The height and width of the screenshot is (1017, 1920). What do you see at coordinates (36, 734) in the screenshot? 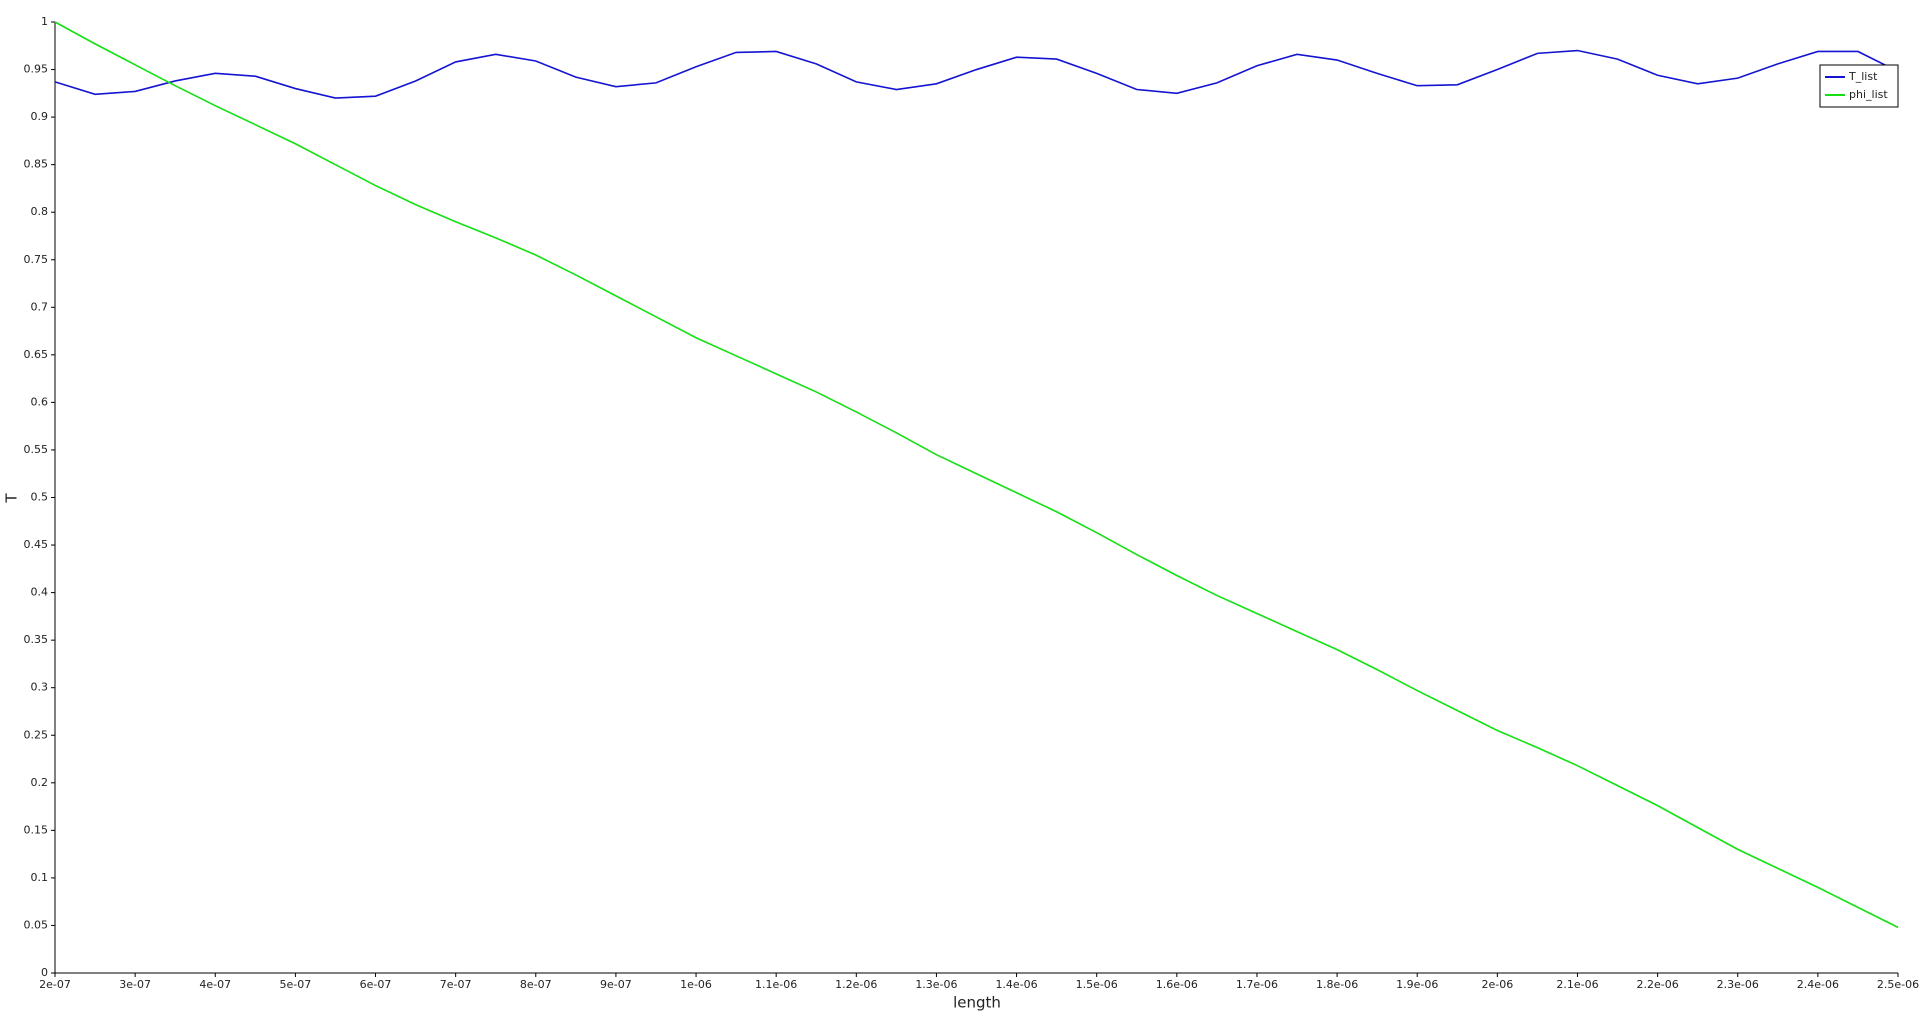
I see `y-tick-label: 0.25` at bounding box center [36, 734].